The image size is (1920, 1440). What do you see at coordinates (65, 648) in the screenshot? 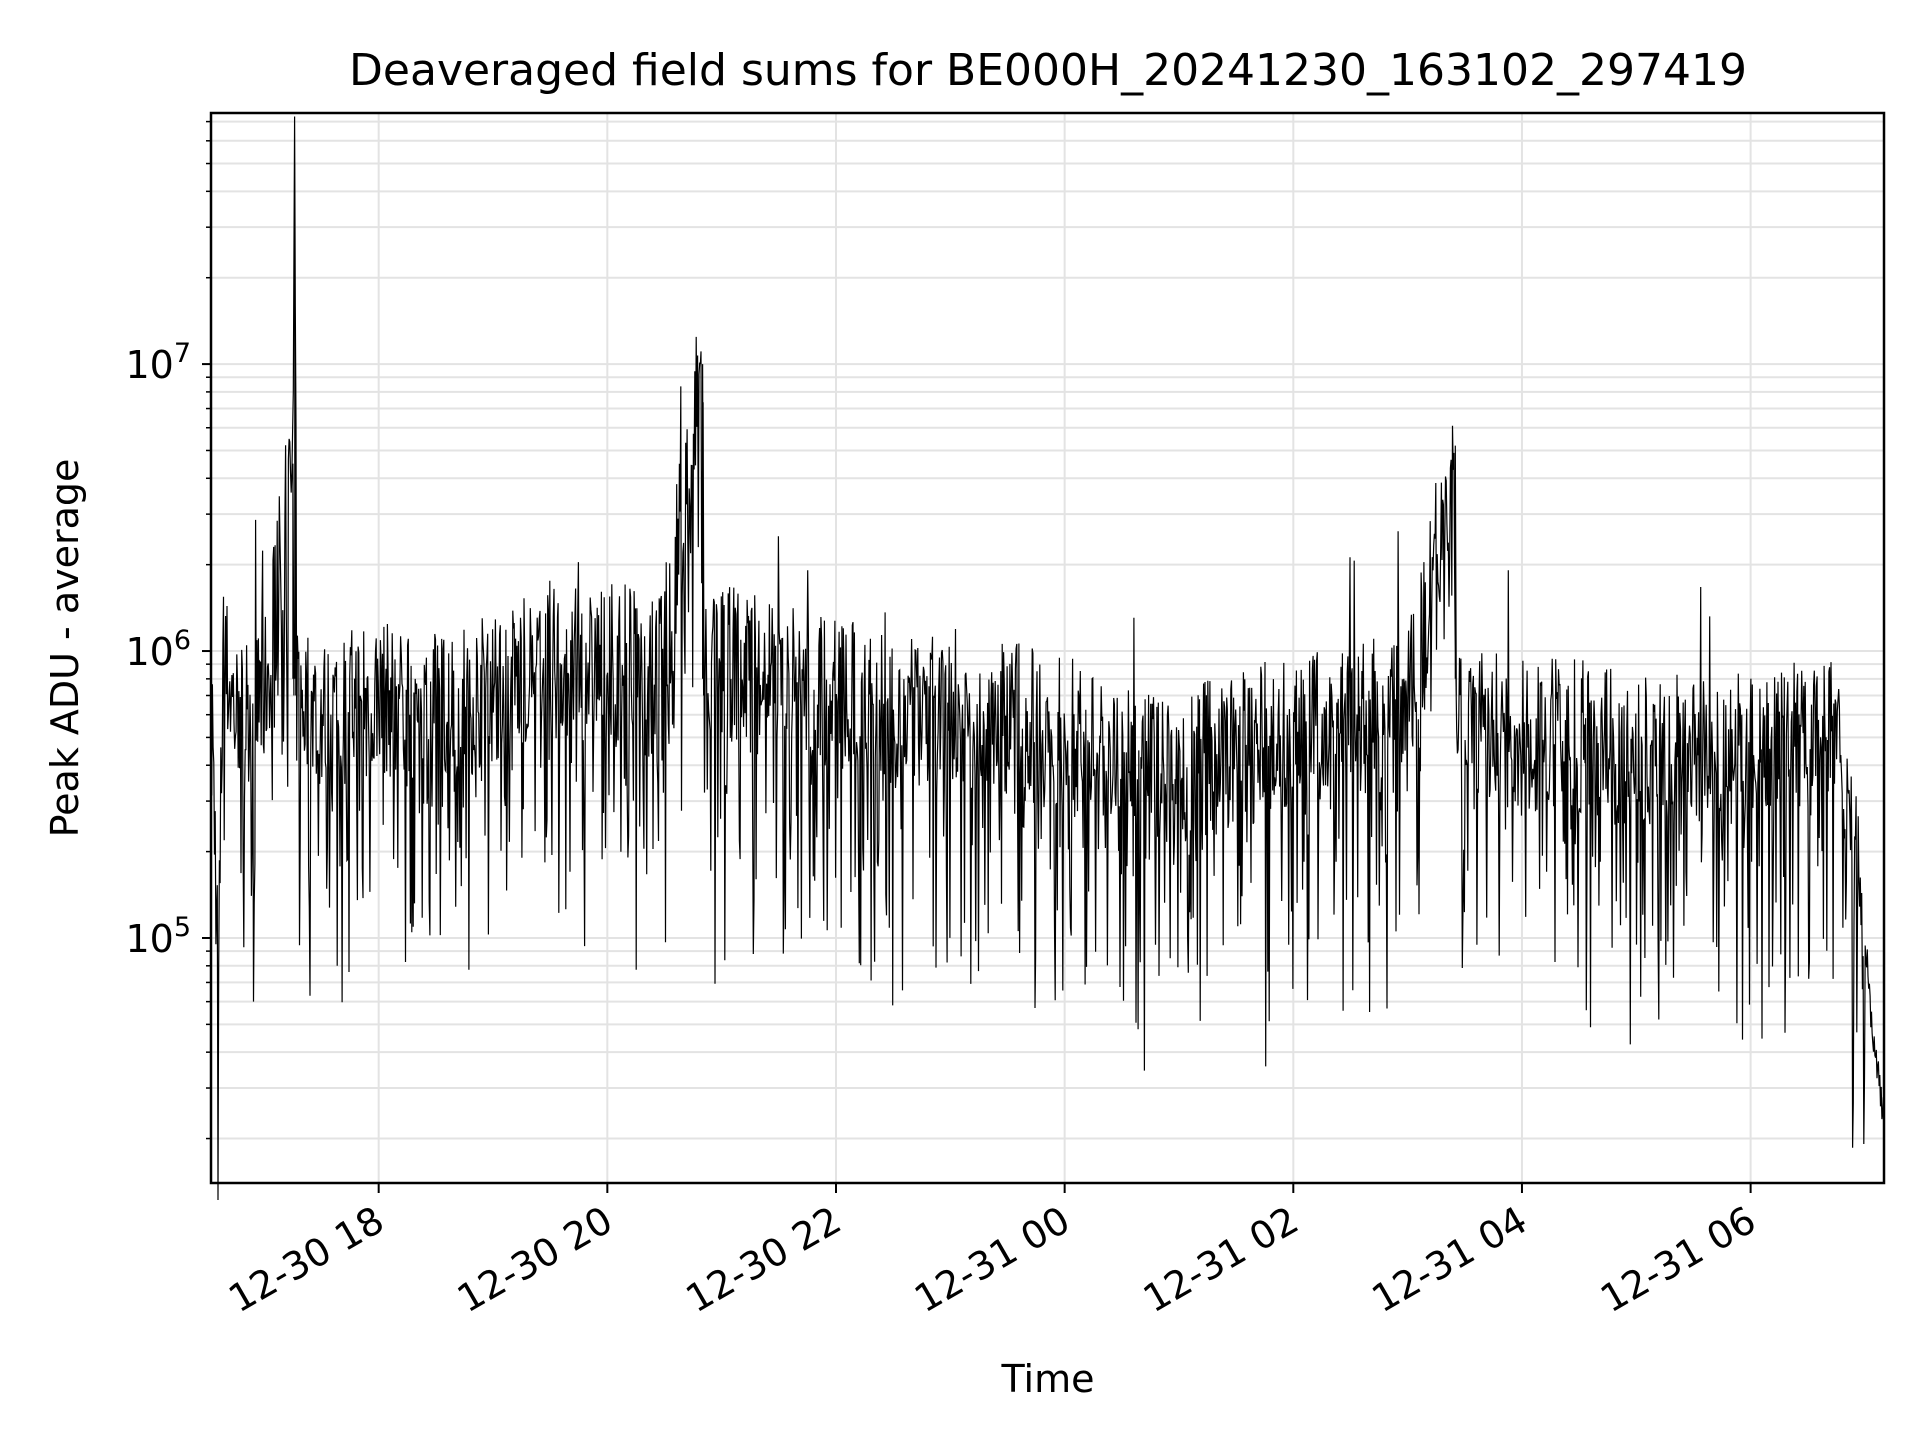
I see `y-axis-label: Peak ADU - average` at bounding box center [65, 648].